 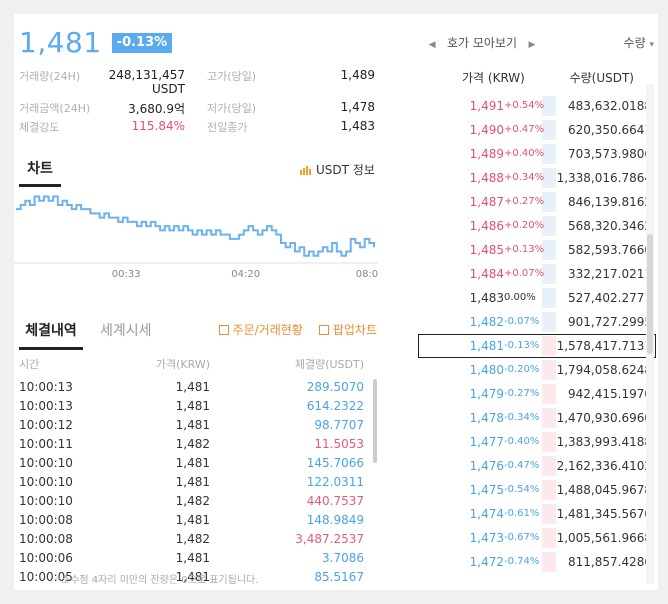 What do you see at coordinates (538, 77) in the screenshot?
I see `orderbook-header: 가격 (KRW) 수량(USDT)` at bounding box center [538, 77].